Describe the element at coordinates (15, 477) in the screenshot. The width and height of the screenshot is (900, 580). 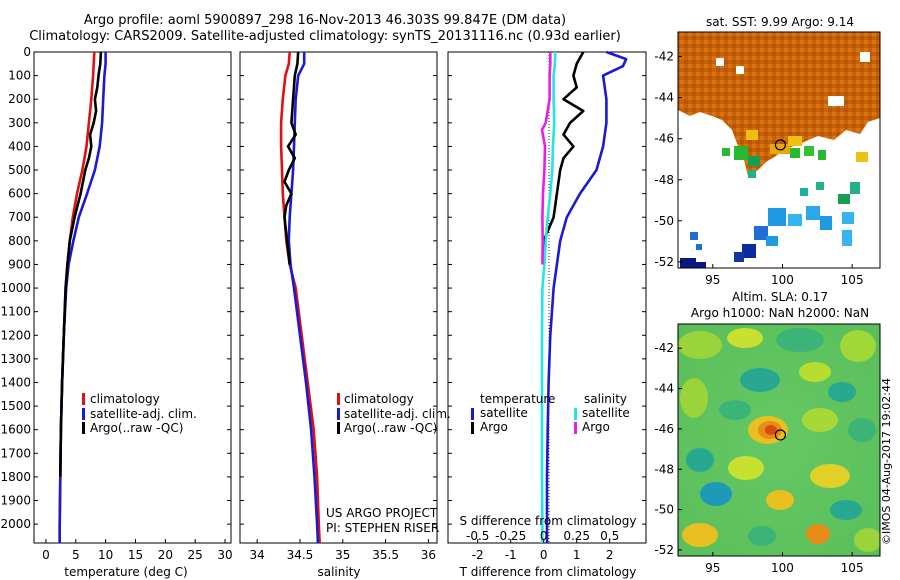
I see `y-tick-label: 1800` at that location.